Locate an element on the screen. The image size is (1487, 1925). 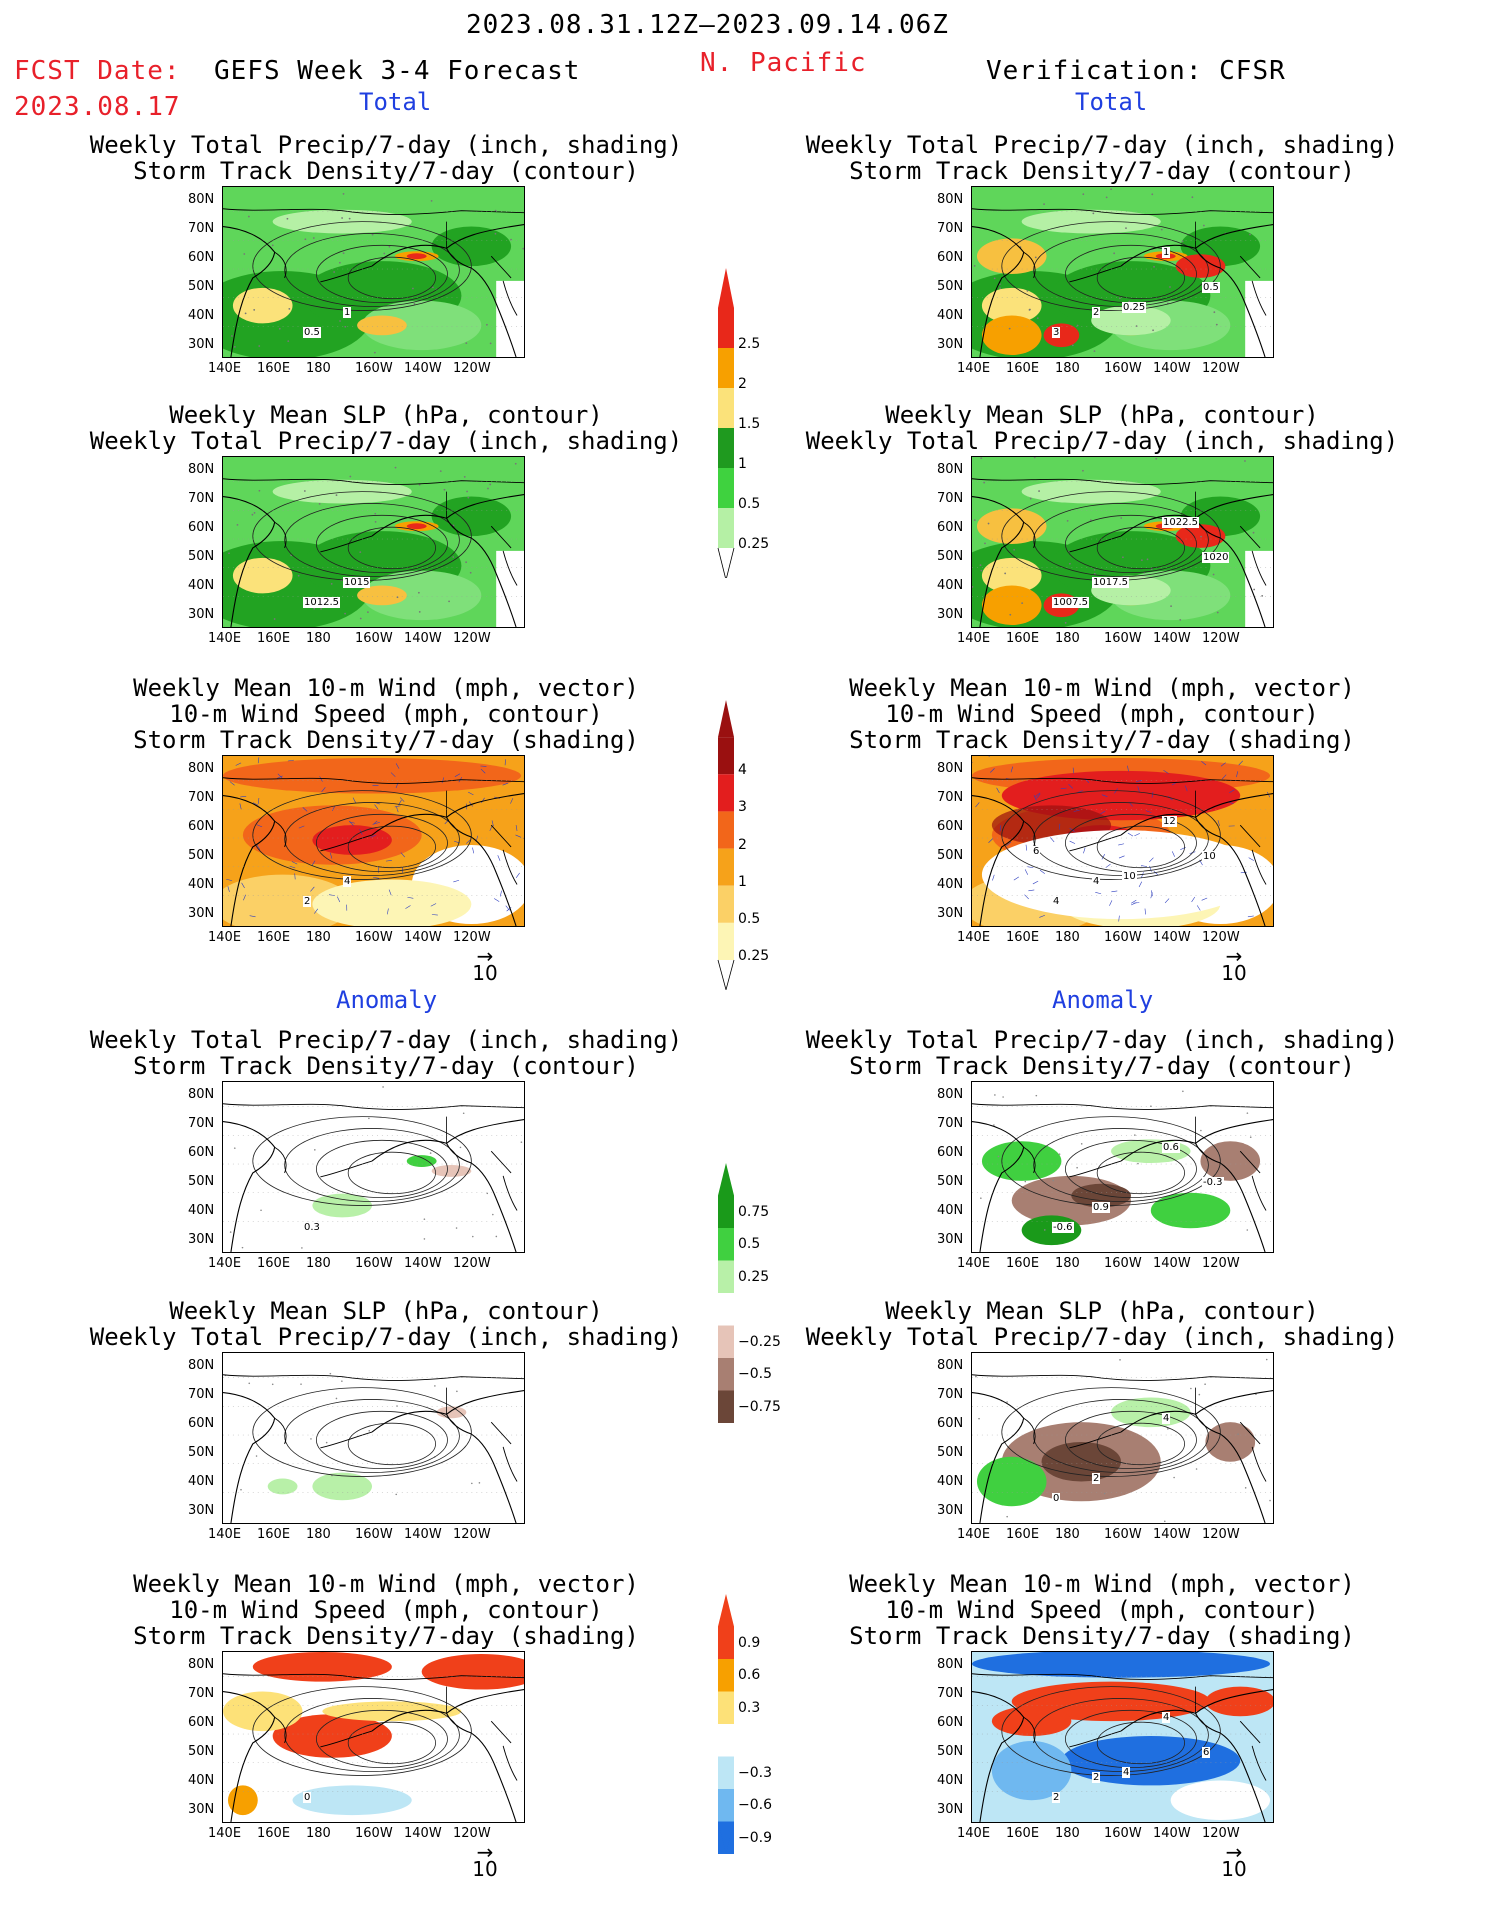
contour-label: 6 is located at coordinates (1206, 1752).